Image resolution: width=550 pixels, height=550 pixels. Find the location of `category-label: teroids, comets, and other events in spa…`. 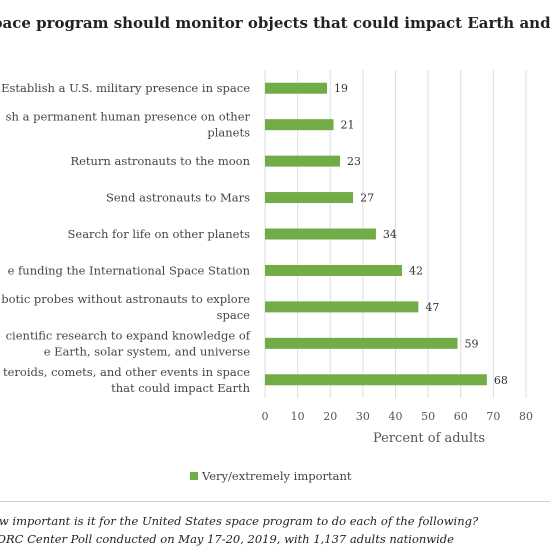

category-label: teroids, comets, and other events in spa… is located at coordinates (126, 372).